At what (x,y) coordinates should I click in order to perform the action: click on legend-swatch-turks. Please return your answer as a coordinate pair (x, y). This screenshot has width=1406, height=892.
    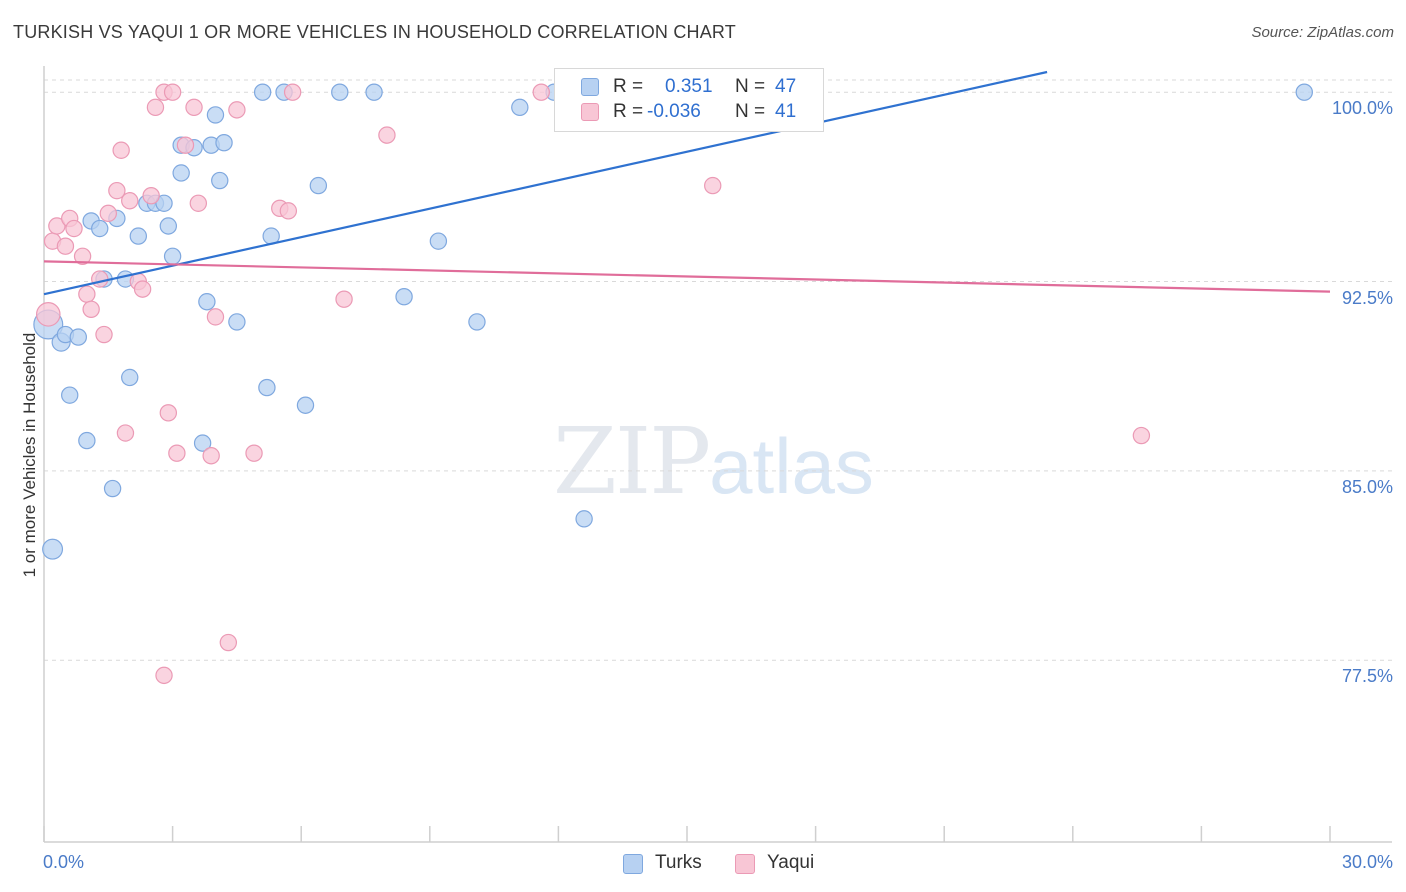
    Looking at the image, I should click on (590, 87).